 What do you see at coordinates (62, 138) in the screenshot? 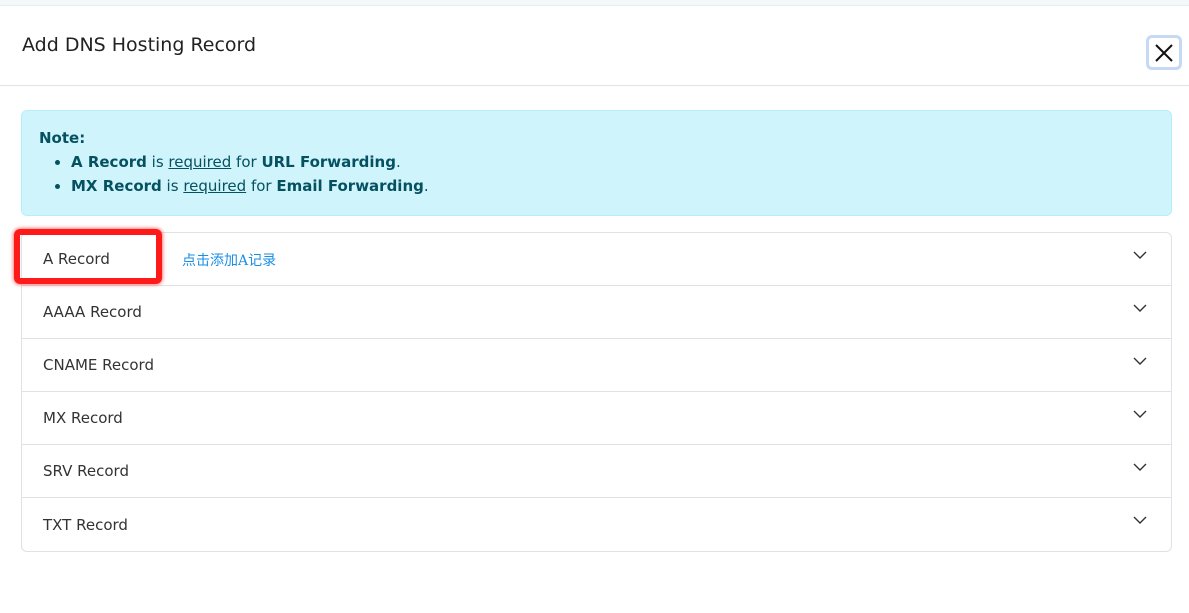
I see `note-heading: Note:` at bounding box center [62, 138].